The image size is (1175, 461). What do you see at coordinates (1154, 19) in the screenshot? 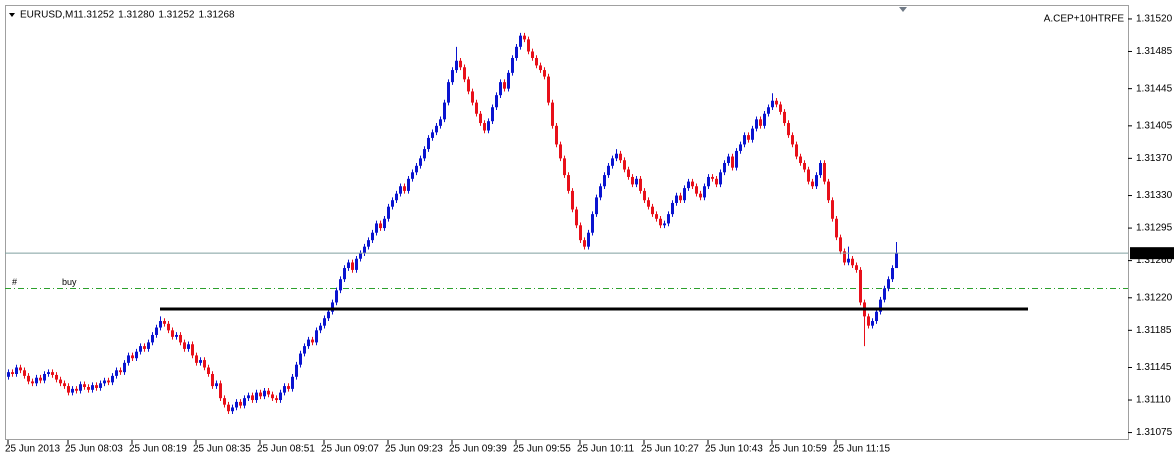
I see `y-tick-label: 1.31520` at bounding box center [1154, 19].